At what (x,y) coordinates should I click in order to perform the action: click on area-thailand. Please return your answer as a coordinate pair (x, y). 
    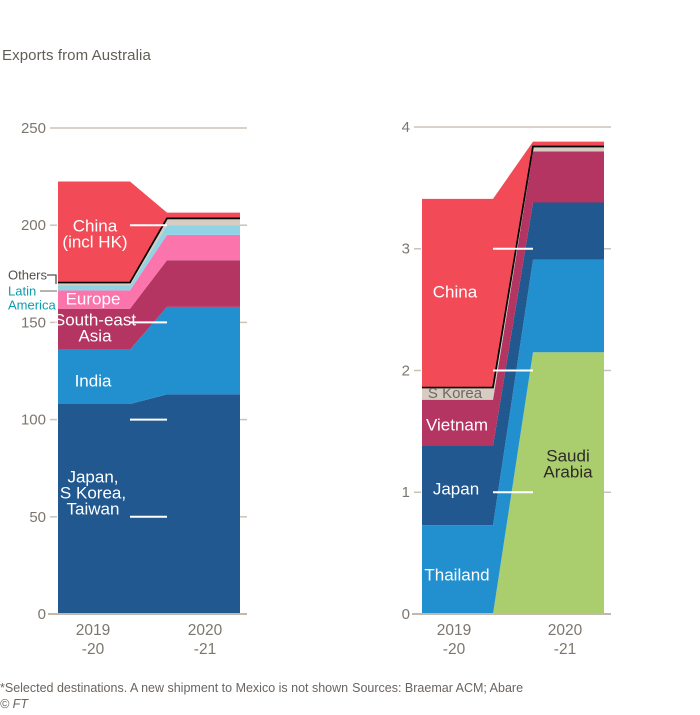
    Looking at the image, I should click on (513, 436).